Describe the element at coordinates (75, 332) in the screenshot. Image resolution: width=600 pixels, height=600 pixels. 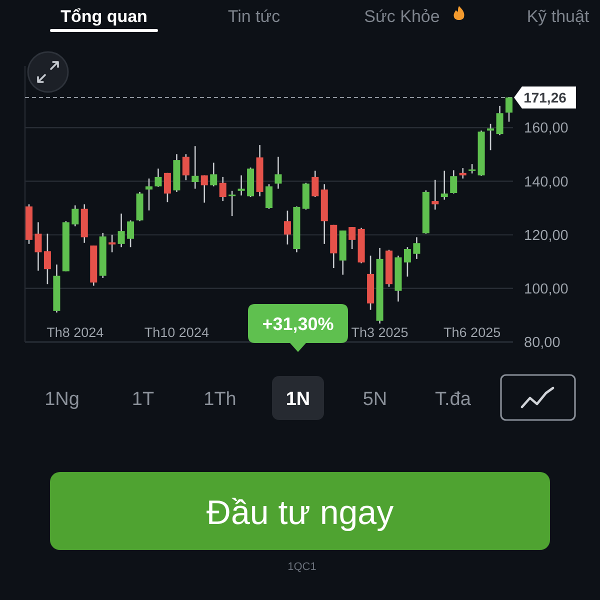
I see `x-tick-label: Th8 2024` at that location.